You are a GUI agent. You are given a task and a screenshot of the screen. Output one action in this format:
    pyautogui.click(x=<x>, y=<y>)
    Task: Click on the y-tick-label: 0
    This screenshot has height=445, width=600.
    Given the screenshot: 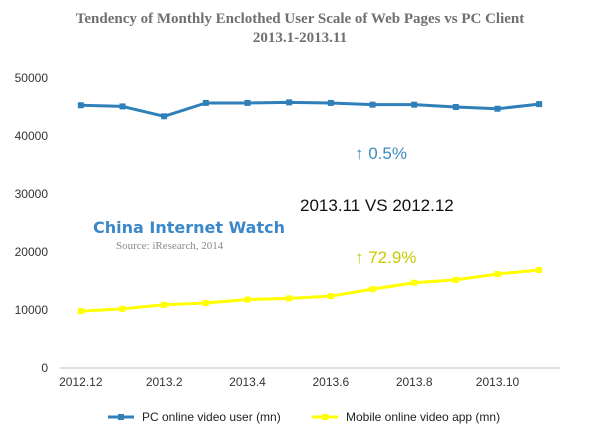 What is the action you would take?
    pyautogui.click(x=44, y=368)
    